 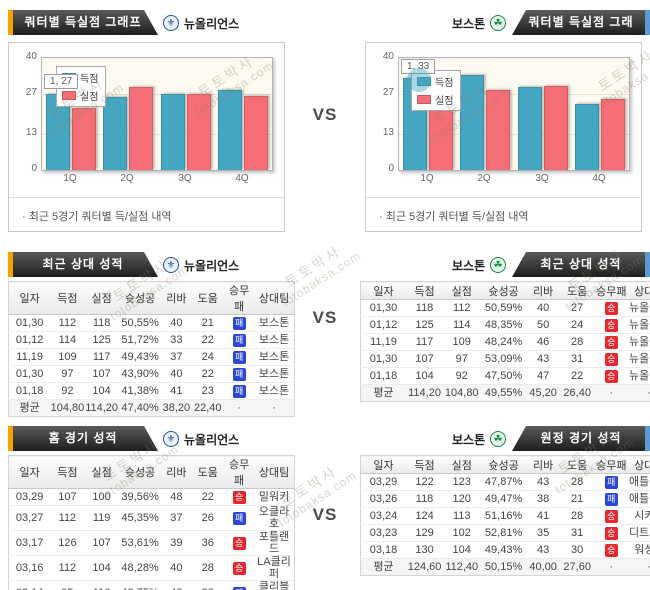 What do you see at coordinates (435, 81) in the screenshot?
I see `legend-item-scored: 득점` at bounding box center [435, 81].